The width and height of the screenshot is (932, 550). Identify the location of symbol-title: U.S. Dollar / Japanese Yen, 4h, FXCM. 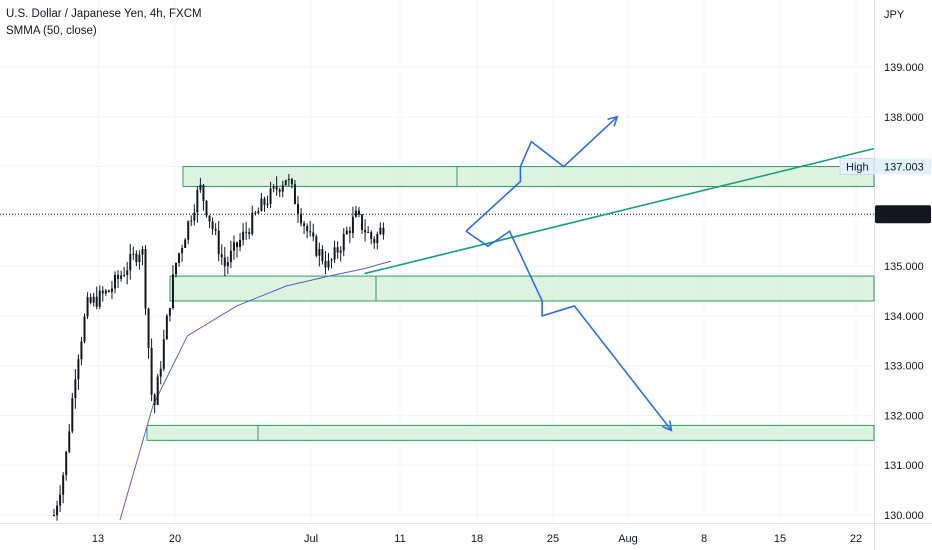
(104, 14).